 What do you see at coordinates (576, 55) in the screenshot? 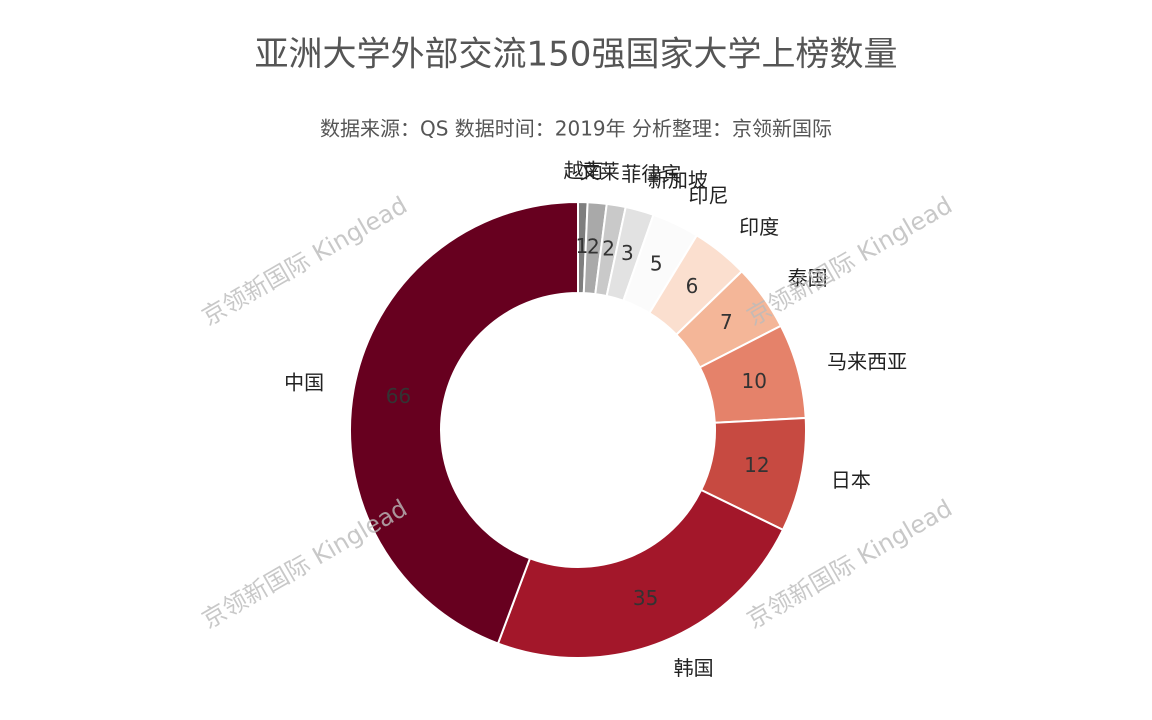
I see `chart-title: 亚洲大学外部交流150强国家大学上榜数量` at bounding box center [576, 55].